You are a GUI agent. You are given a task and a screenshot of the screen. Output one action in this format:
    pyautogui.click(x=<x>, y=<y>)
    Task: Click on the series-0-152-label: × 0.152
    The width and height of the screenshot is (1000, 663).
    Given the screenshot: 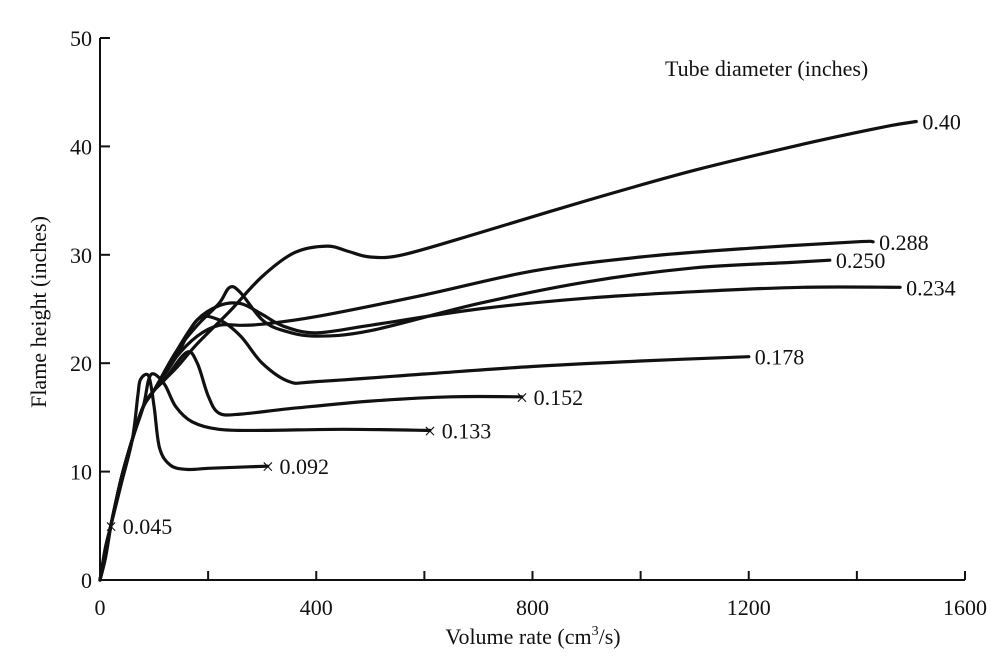 What is the action you would take?
    pyautogui.click(x=549, y=397)
    